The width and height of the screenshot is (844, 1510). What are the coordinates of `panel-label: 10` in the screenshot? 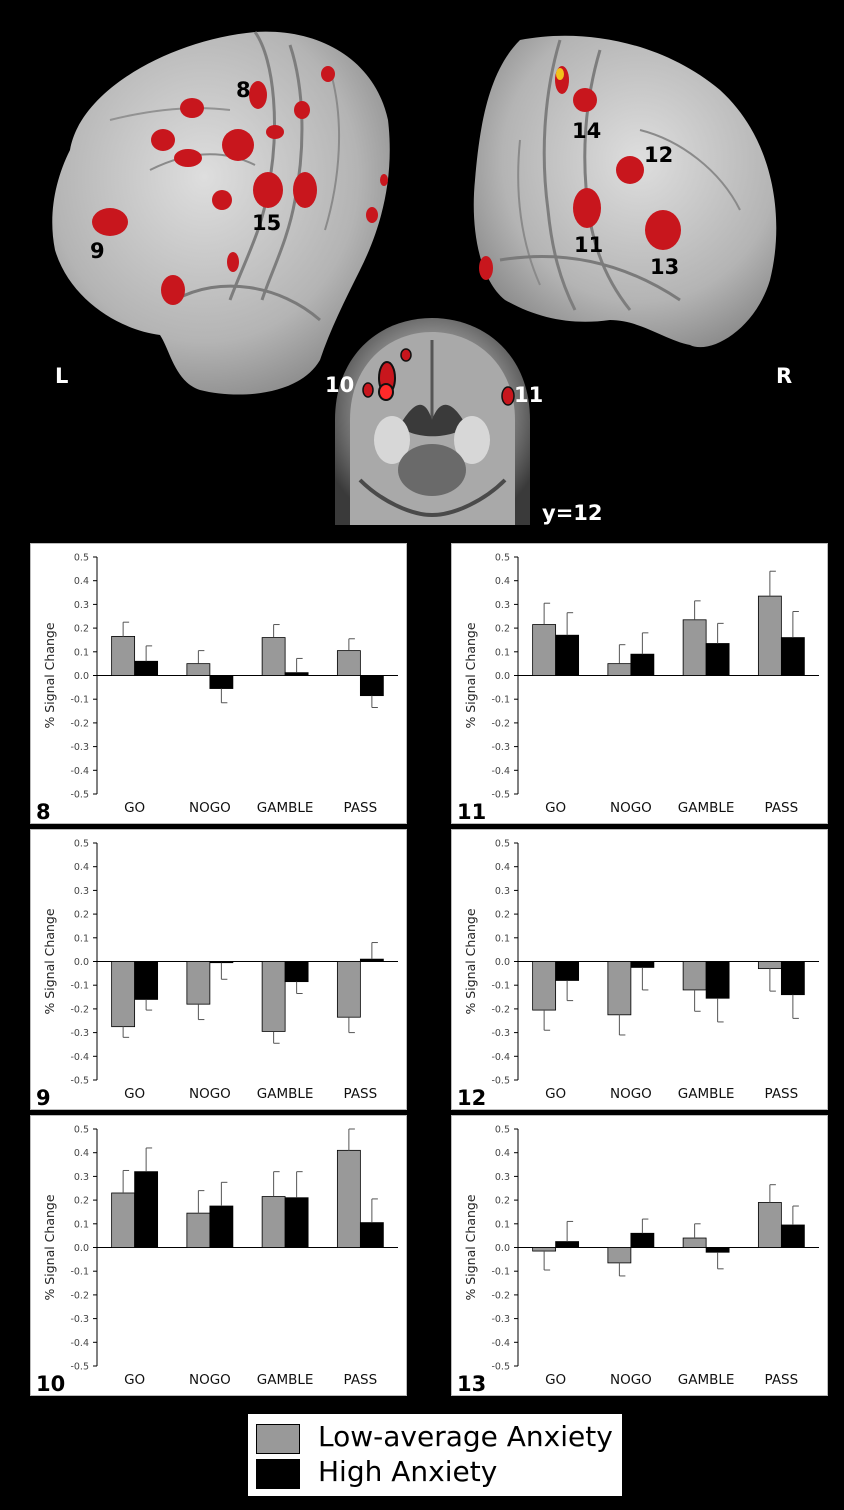 It's located at (50, 1384).